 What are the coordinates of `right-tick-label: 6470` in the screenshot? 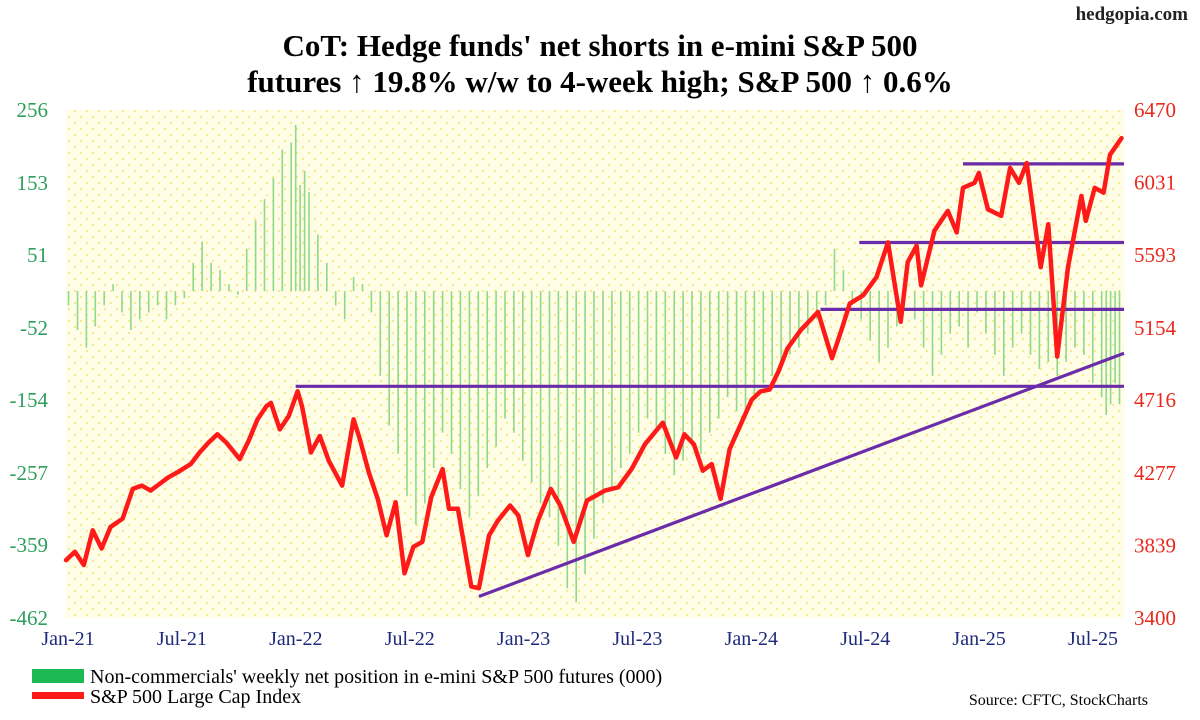 It's located at (1155, 110).